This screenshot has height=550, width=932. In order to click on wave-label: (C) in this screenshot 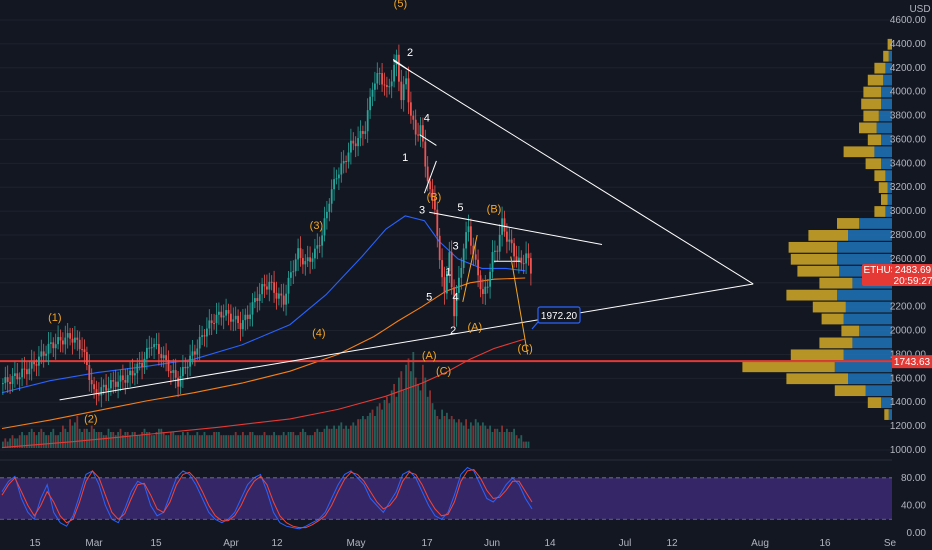, I will do `click(443, 372)`.